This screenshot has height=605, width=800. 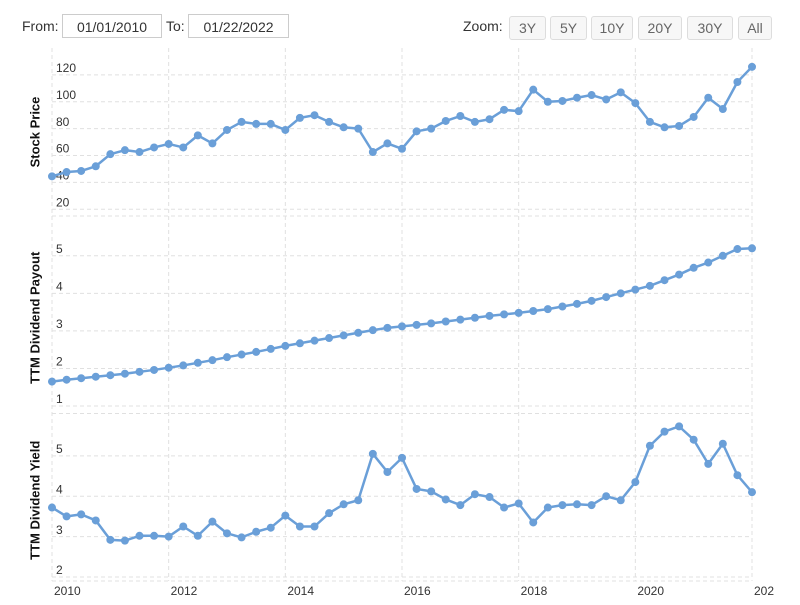 What do you see at coordinates (755, 28) in the screenshot?
I see `zoom-button: All` at bounding box center [755, 28].